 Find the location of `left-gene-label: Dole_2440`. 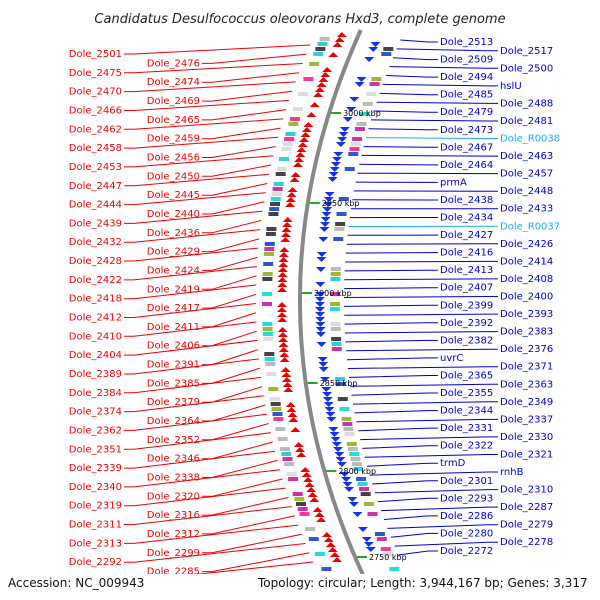

left-gene-label: Dole_2440 is located at coordinates (173, 214).